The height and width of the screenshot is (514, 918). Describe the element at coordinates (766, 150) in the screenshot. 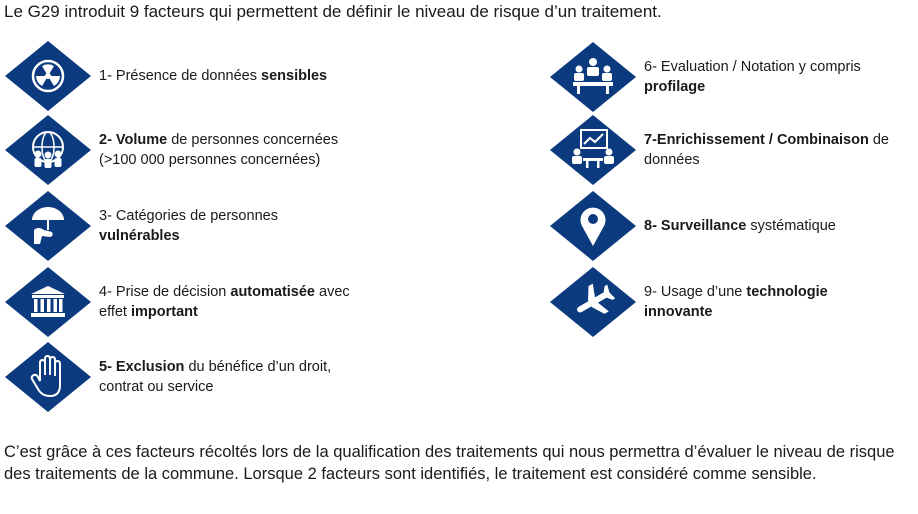

I see `factor-7-post: de données` at that location.